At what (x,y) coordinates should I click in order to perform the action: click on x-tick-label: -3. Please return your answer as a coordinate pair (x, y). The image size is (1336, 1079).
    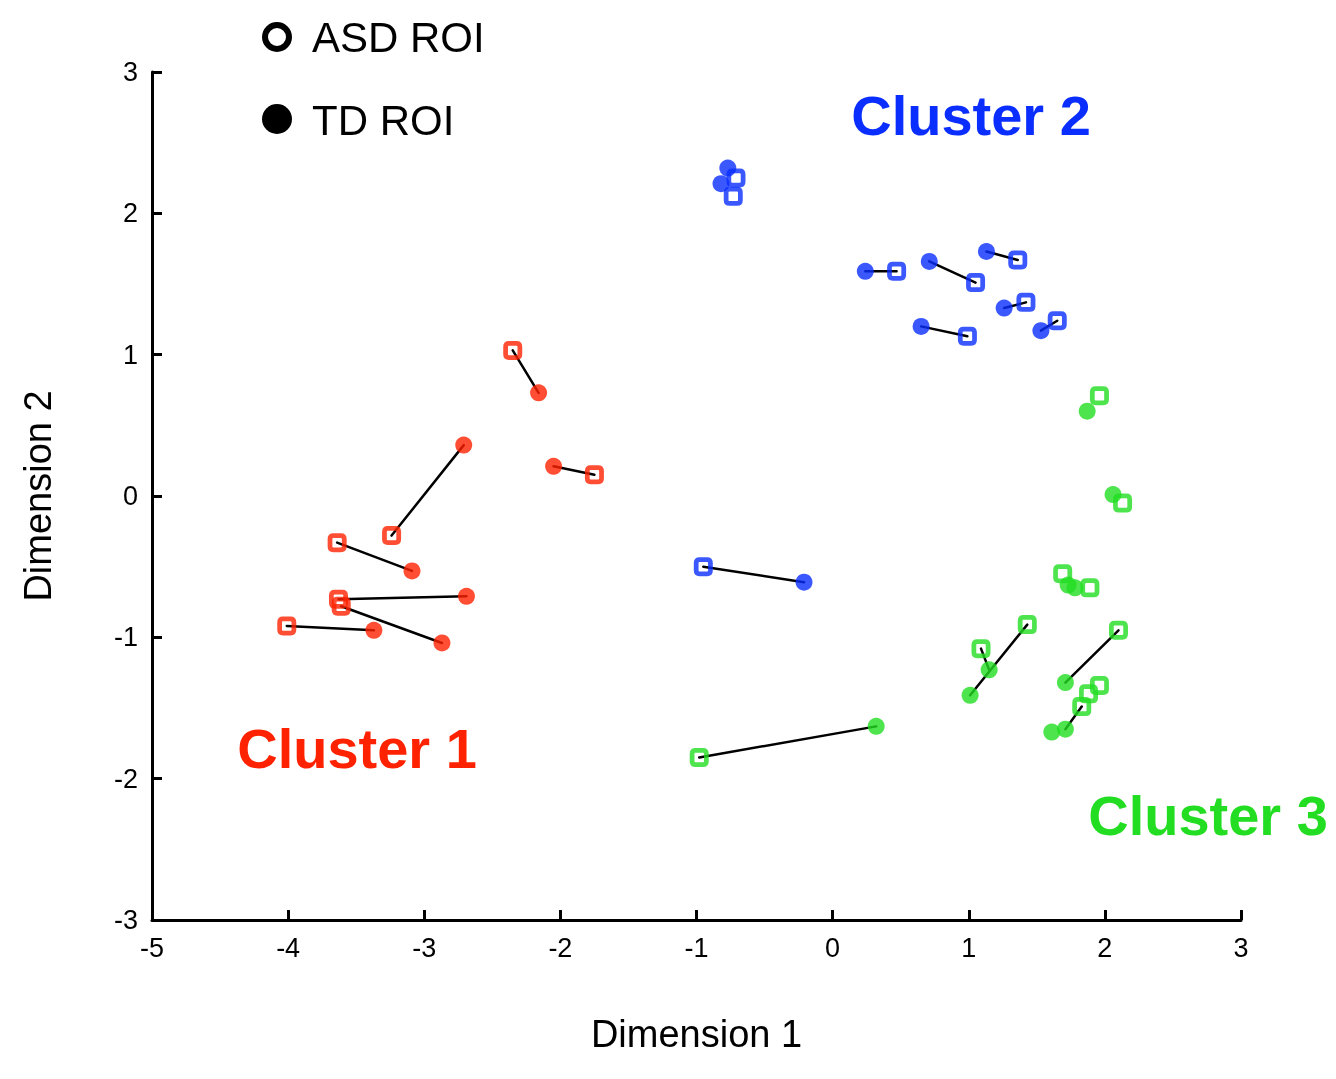
    Looking at the image, I should click on (424, 947).